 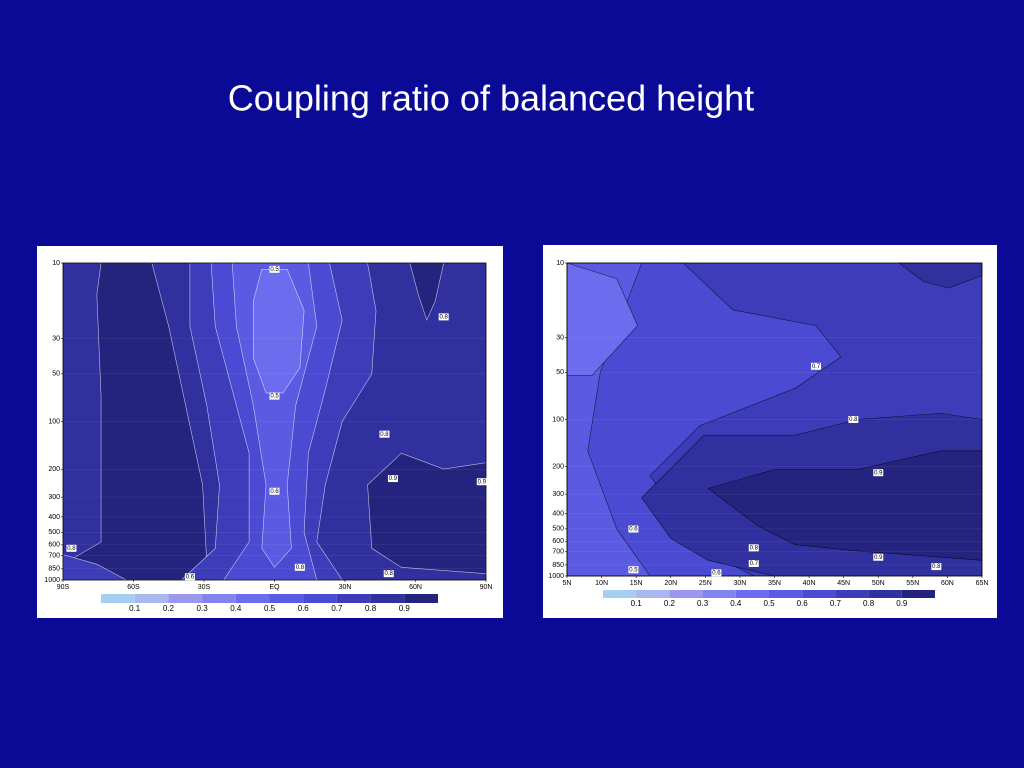 I want to click on x-tick-label: 45N, so click(x=843, y=583).